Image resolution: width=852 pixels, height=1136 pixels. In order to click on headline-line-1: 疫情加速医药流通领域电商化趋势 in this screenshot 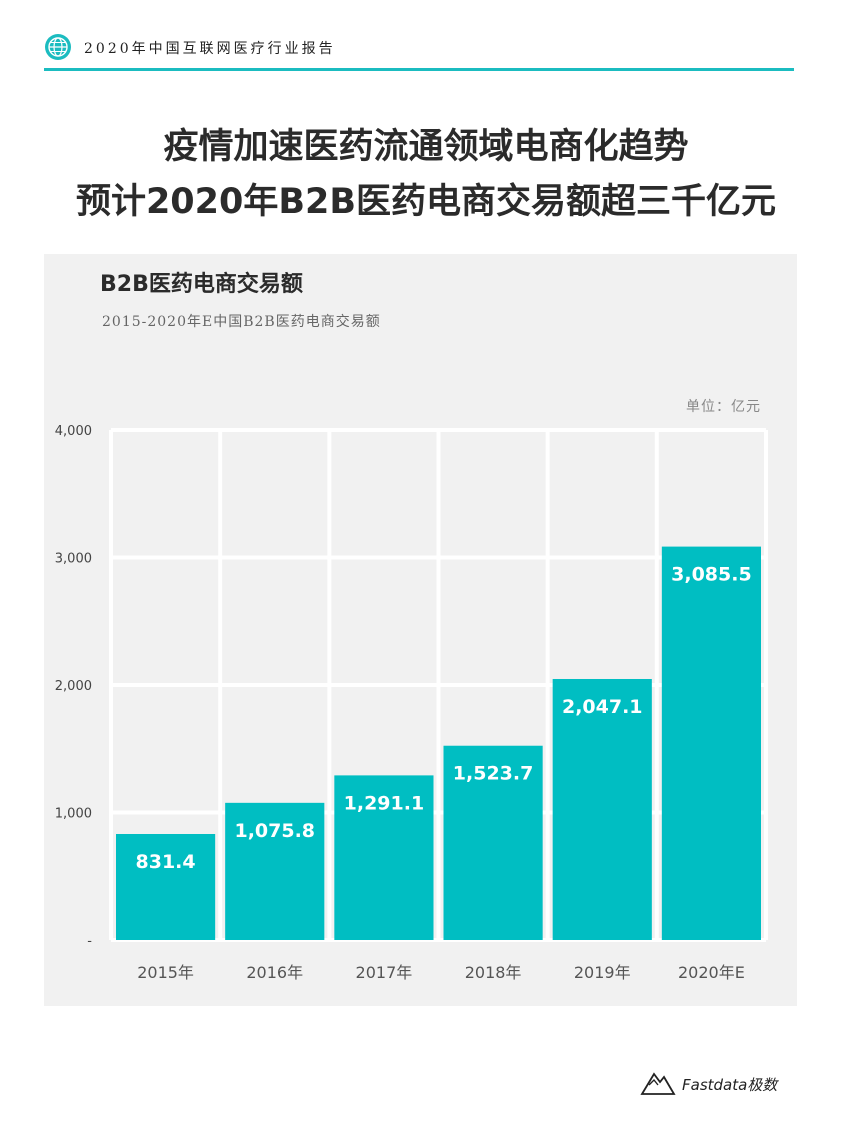, I will do `click(426, 147)`.